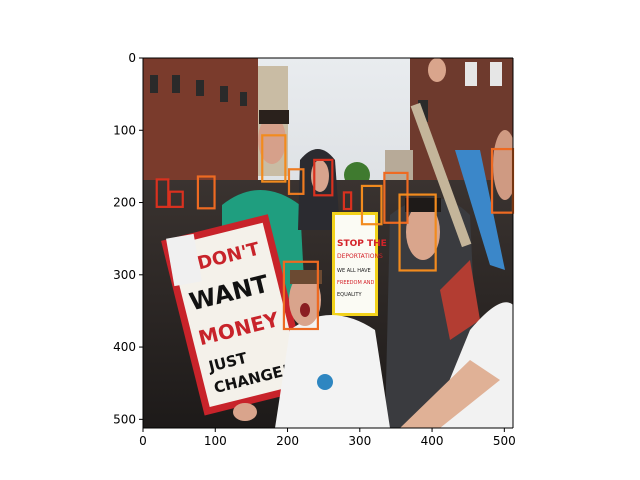  Describe the element at coordinates (124, 419) in the screenshot. I see `y-tick-label: 500` at that location.